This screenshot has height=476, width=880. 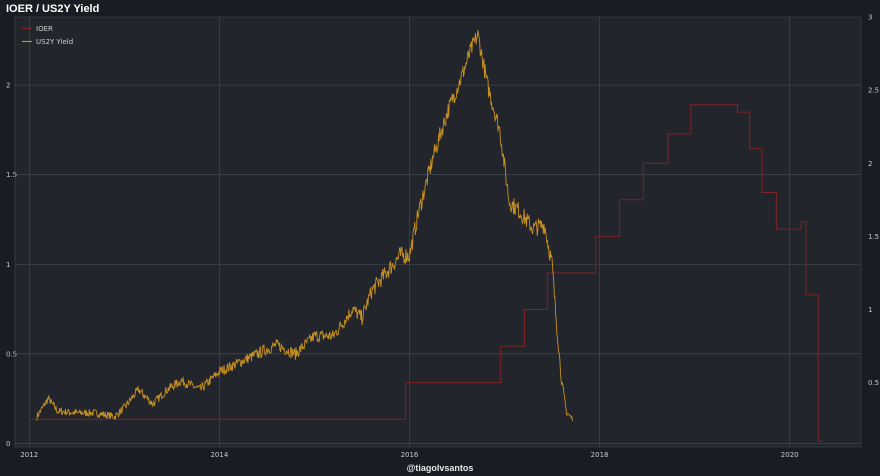 I want to click on x-tick-label: 2014, so click(x=219, y=455).